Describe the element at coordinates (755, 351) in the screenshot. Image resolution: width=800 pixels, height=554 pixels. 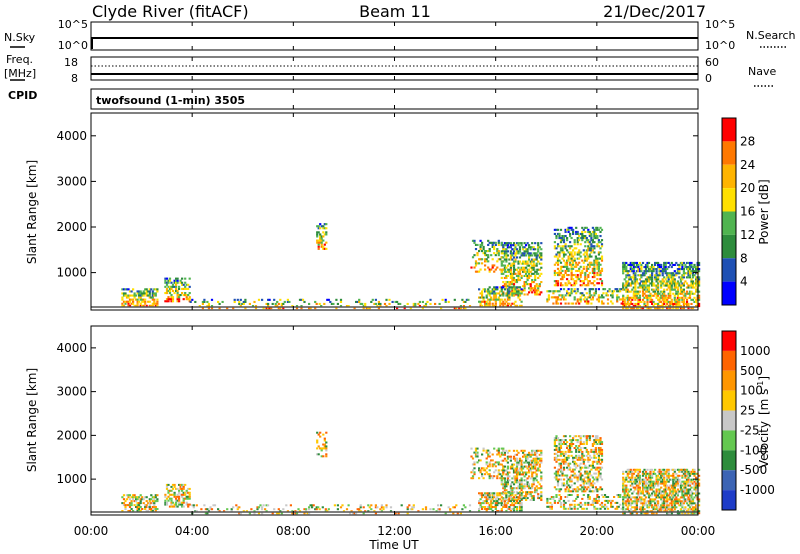
I see `colorbar-tick-label: 1000` at that location.